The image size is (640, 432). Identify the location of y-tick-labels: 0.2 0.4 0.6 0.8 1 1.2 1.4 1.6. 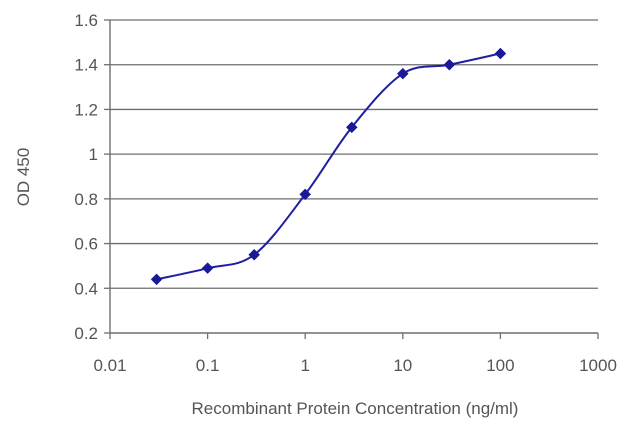
(86, 177).